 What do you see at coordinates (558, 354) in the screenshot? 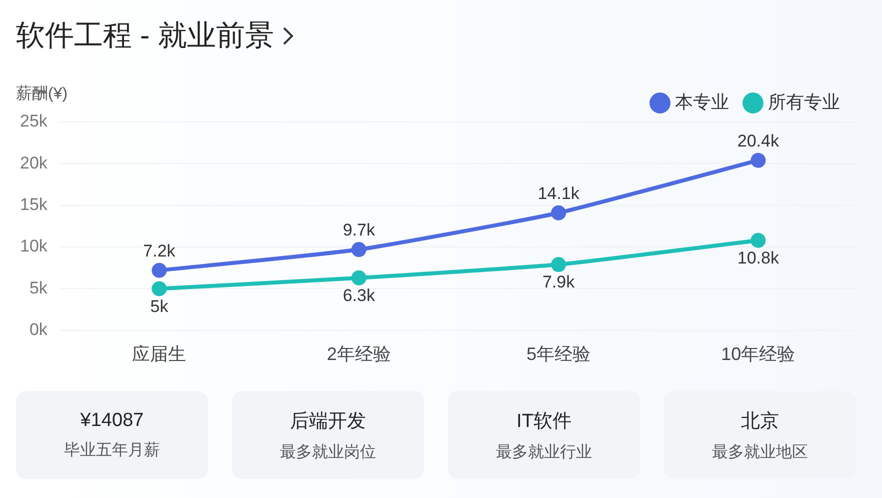
I see `x-tick-label: 5年经验` at bounding box center [558, 354].